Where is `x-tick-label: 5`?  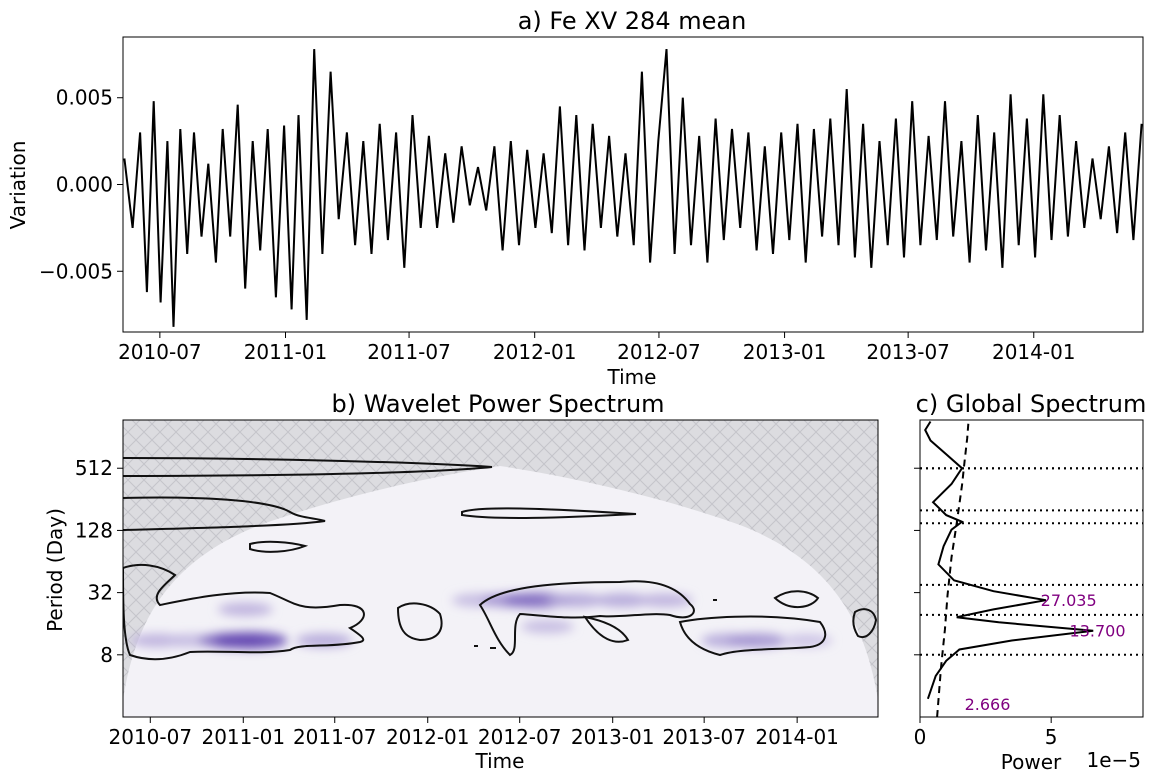
x-tick-label: 5 is located at coordinates (1051, 737).